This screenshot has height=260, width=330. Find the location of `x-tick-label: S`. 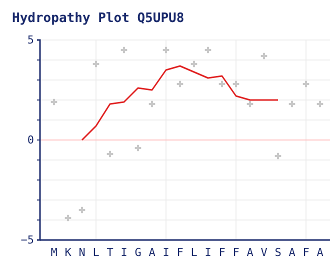

x-tick-label: S is located at coordinates (278, 252).